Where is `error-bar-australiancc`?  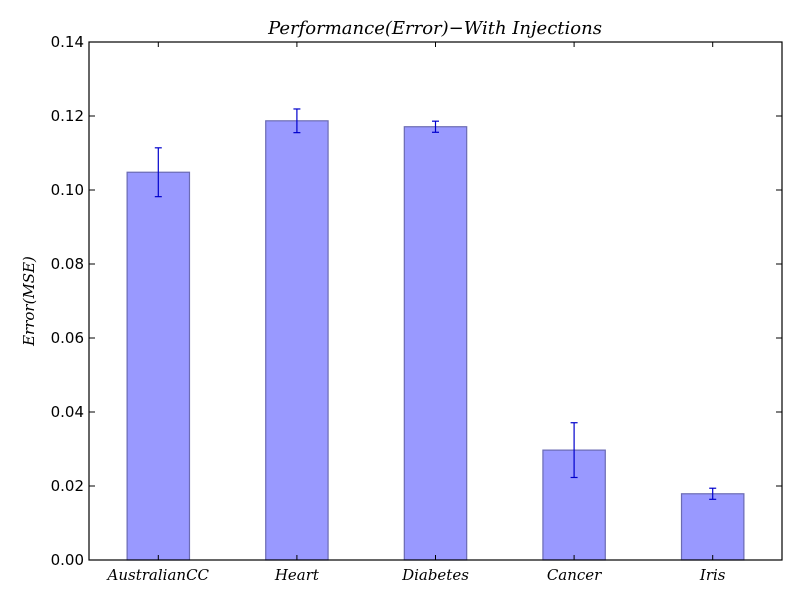 error-bar-australiancc is located at coordinates (158, 172).